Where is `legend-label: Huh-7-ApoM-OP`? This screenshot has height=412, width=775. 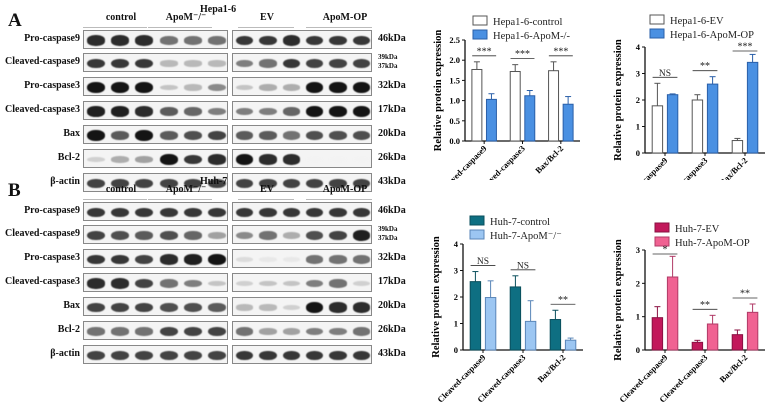
legend-label: Huh-7-ApoM-OP is located at coordinates (712, 243).